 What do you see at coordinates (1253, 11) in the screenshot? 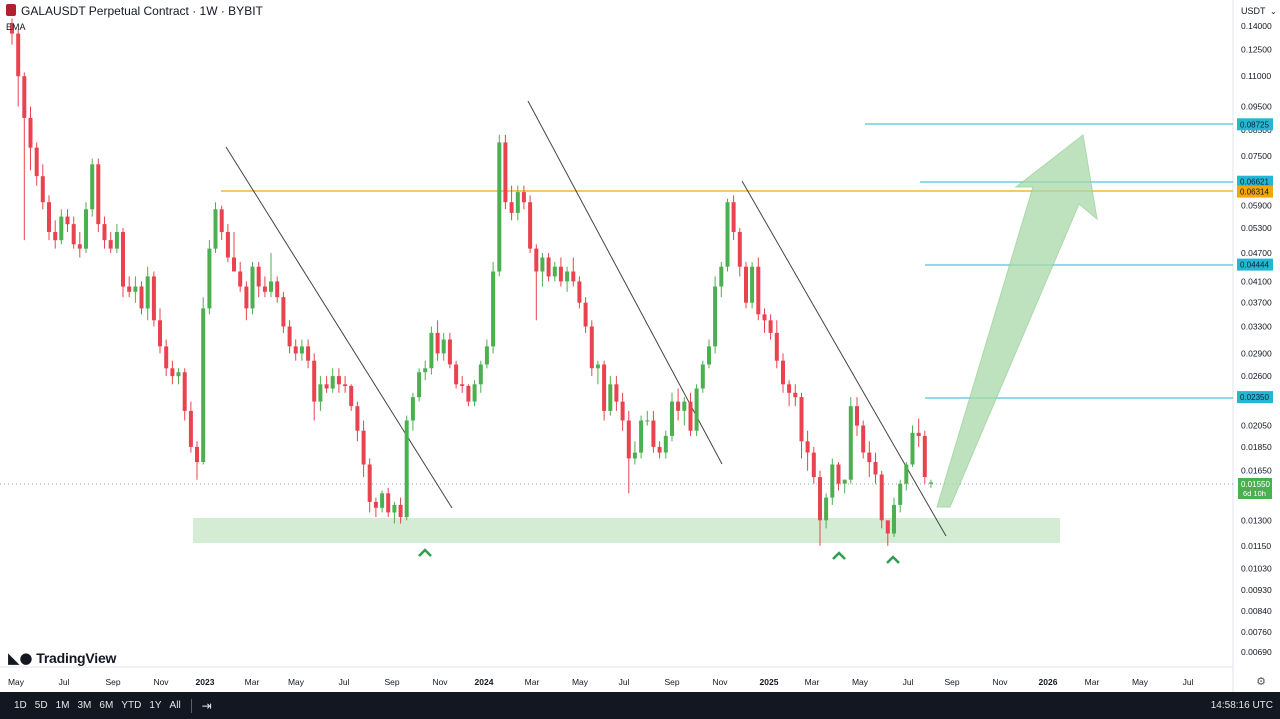
I see `price-axis-currency: USDT` at bounding box center [1253, 11].